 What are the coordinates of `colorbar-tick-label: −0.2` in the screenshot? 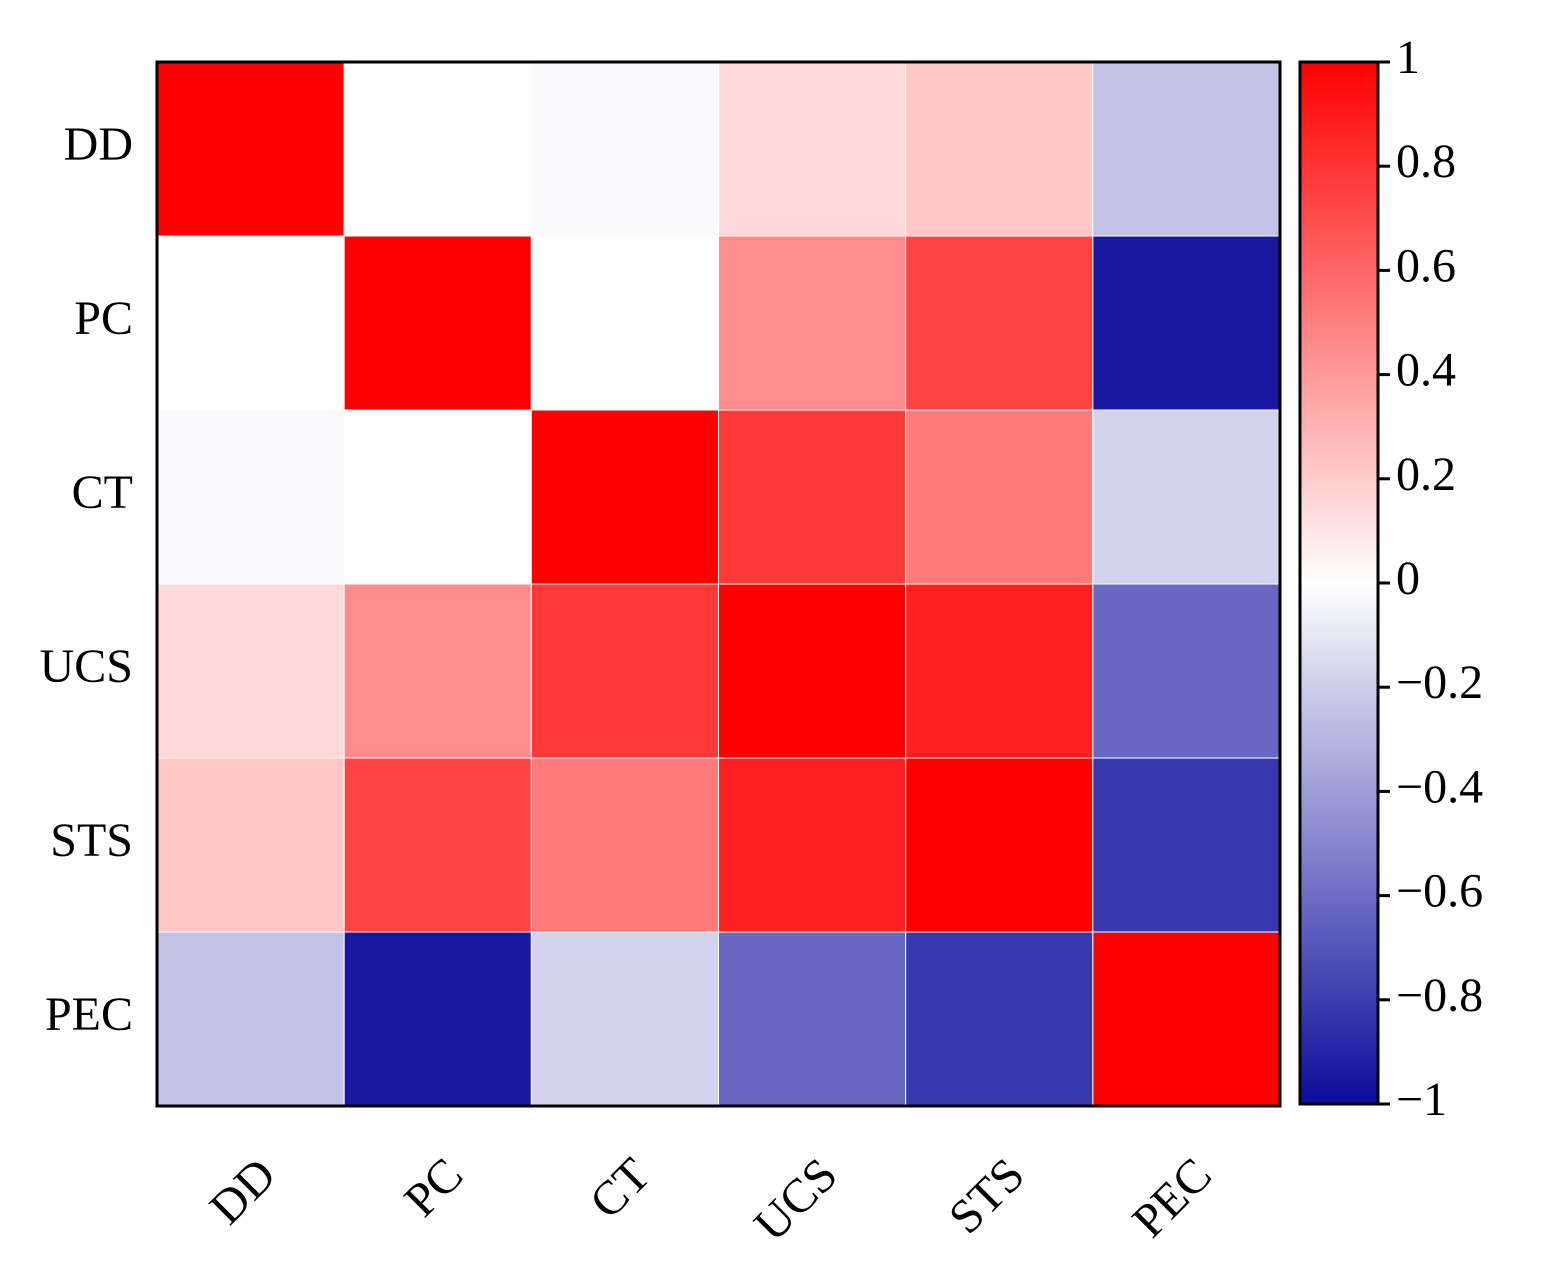 It's located at (1439, 682).